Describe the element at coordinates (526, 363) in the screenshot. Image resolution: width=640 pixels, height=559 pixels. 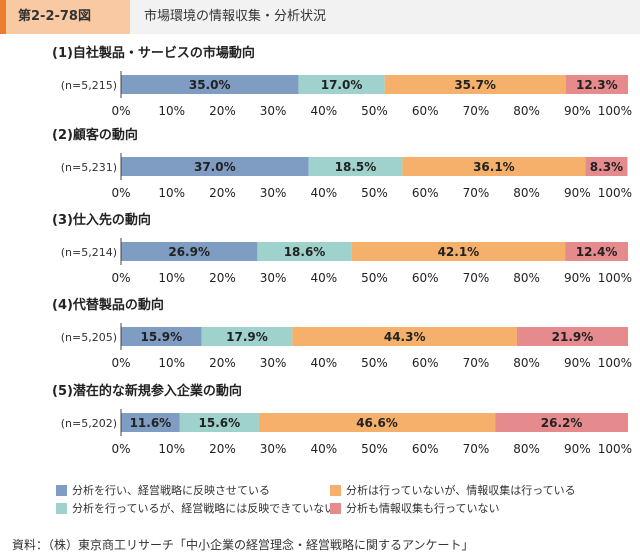
I see `chart-4-tick-label: 80%` at that location.